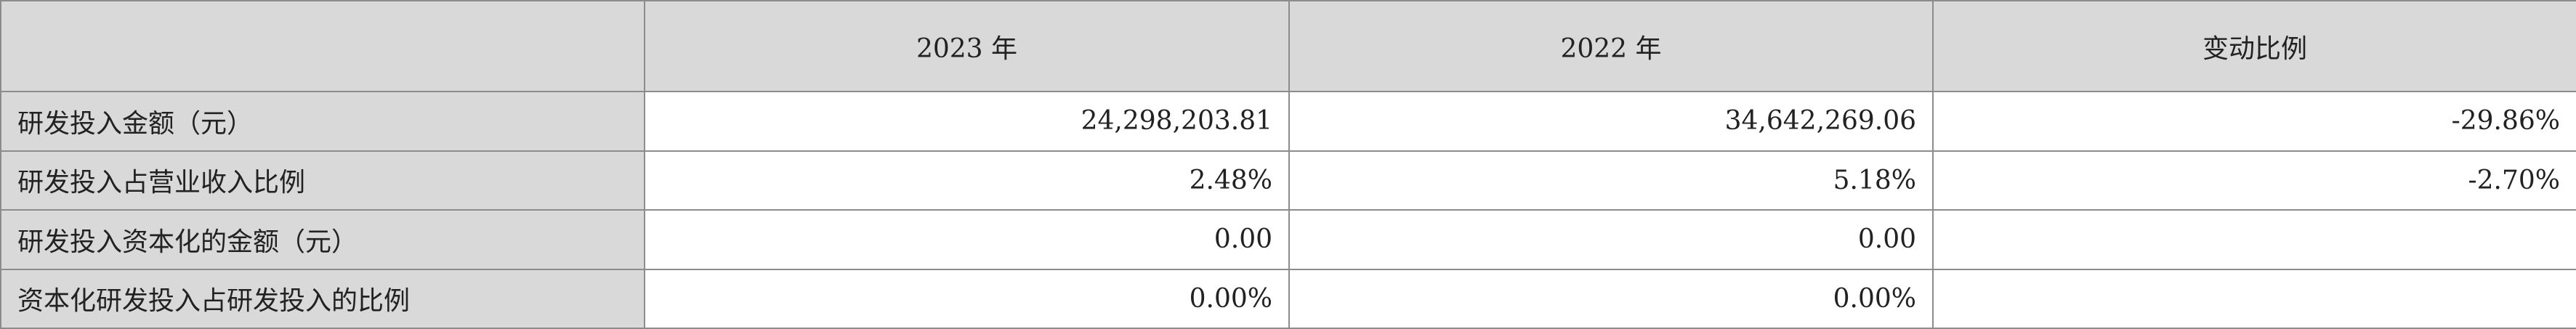 The height and width of the screenshot is (329, 2576). What do you see at coordinates (1611, 180) in the screenshot?
I see `value-cell: 5.18%` at bounding box center [1611, 180].